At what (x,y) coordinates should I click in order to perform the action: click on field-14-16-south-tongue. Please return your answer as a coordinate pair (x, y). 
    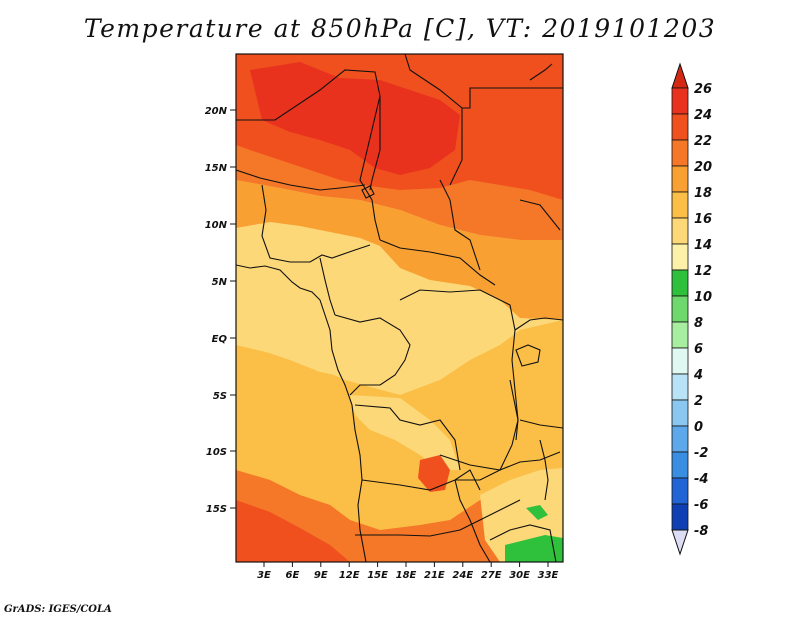
    Looking at the image, I should click on (405, 432).